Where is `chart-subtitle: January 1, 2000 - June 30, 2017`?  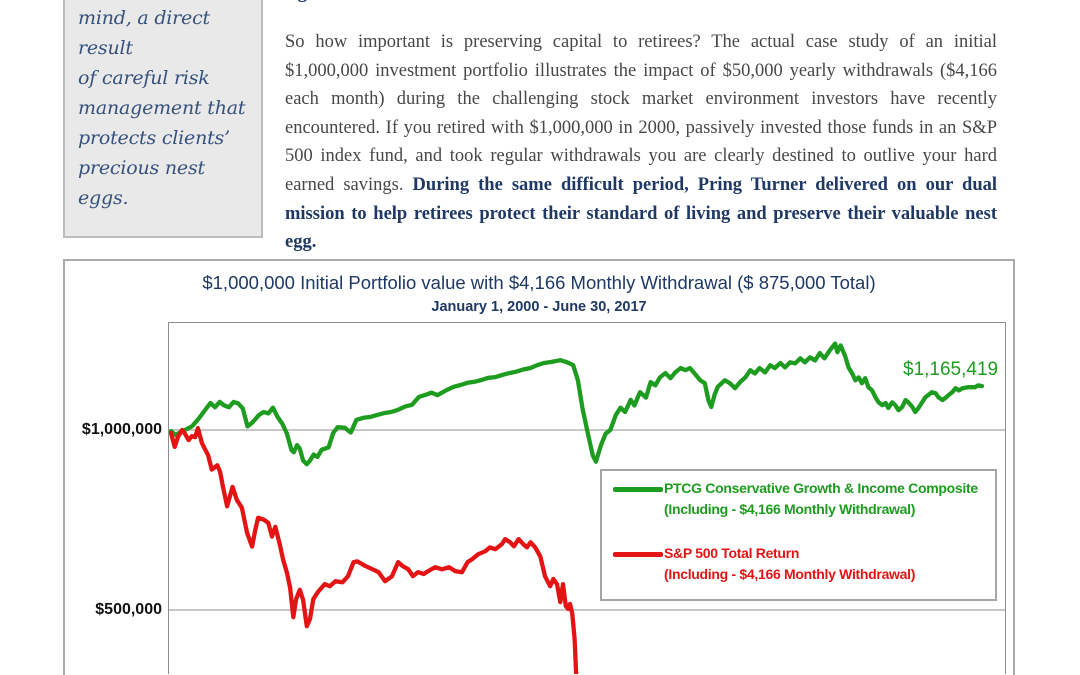
chart-subtitle: January 1, 2000 - June 30, 2017 is located at coordinates (539, 307).